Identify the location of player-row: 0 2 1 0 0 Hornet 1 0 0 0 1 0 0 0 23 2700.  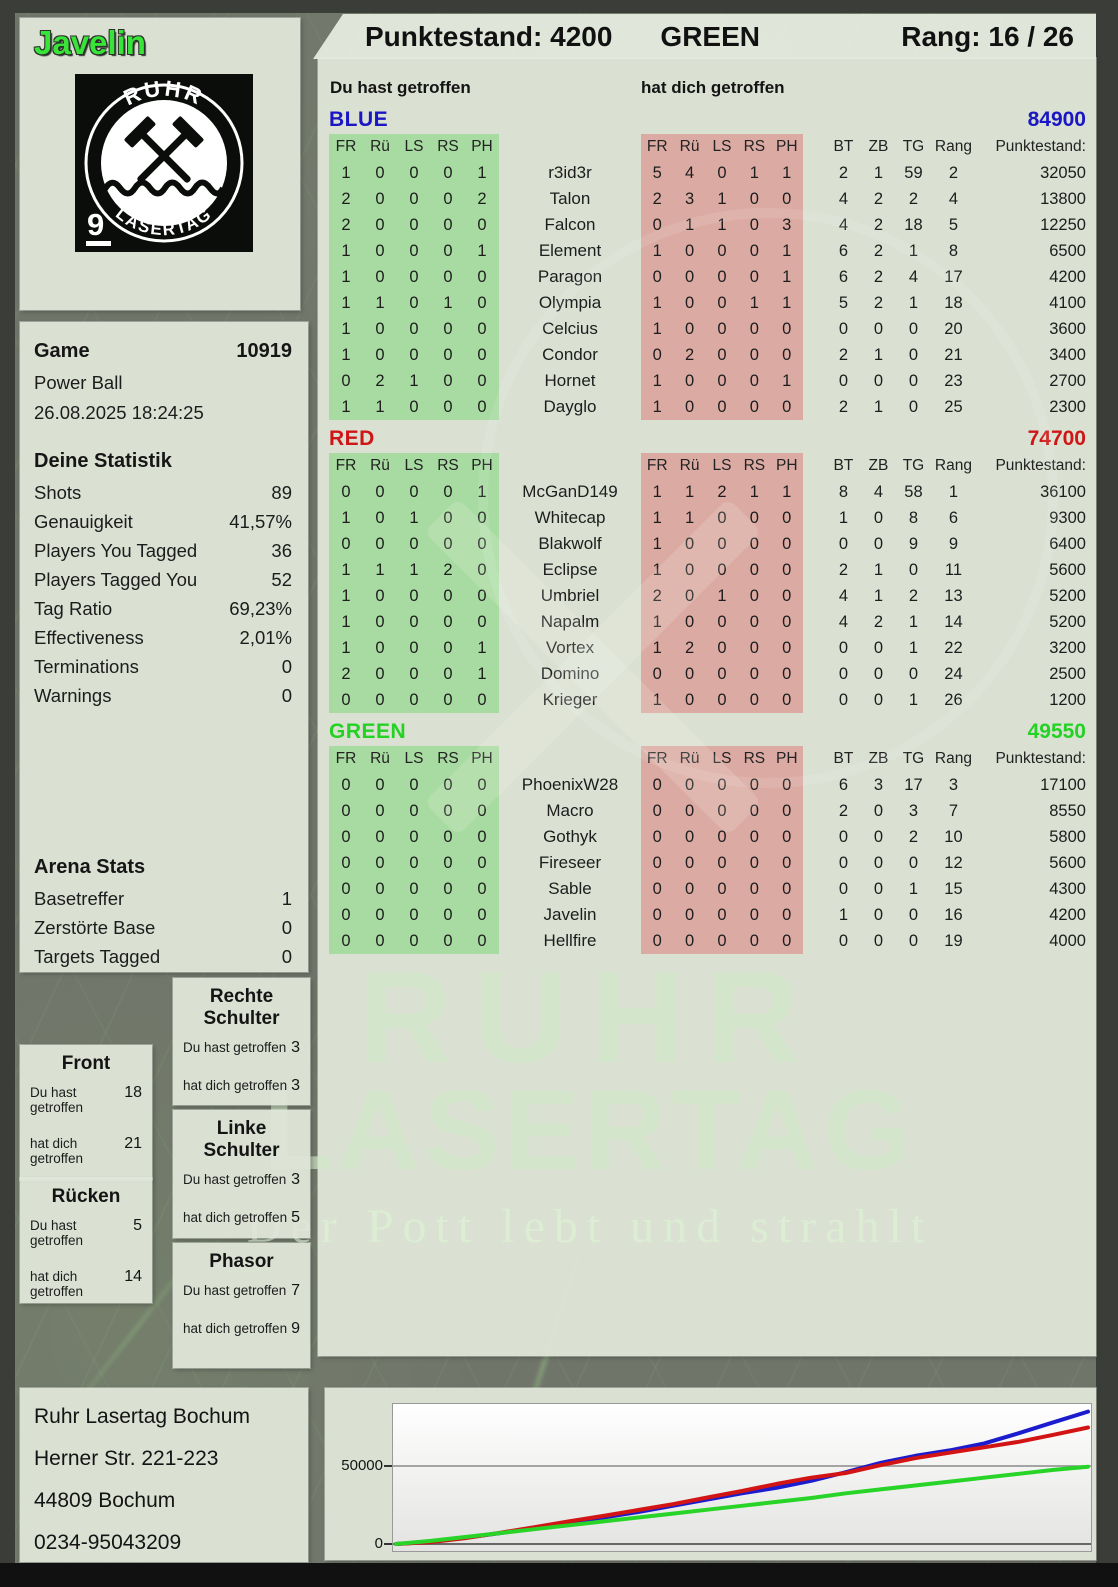
(707, 381).